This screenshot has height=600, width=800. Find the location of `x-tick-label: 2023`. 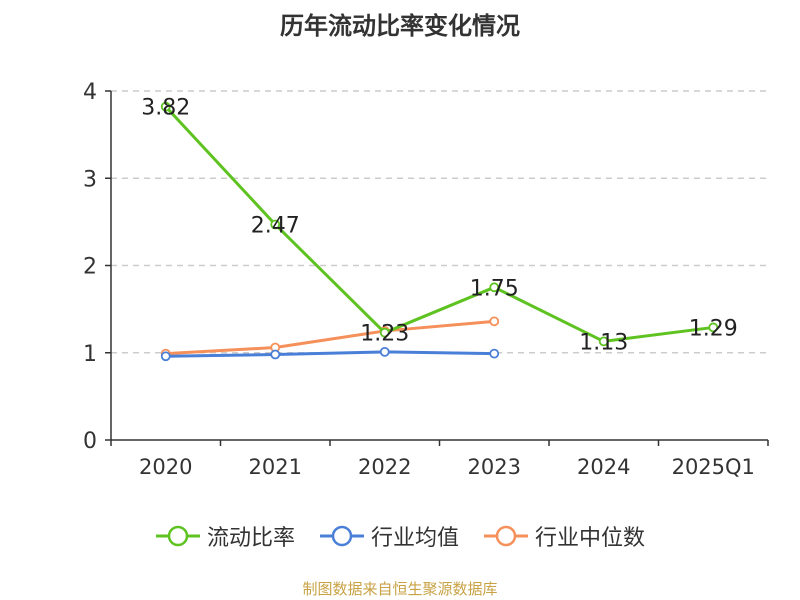

x-tick-label: 2023 is located at coordinates (494, 467).